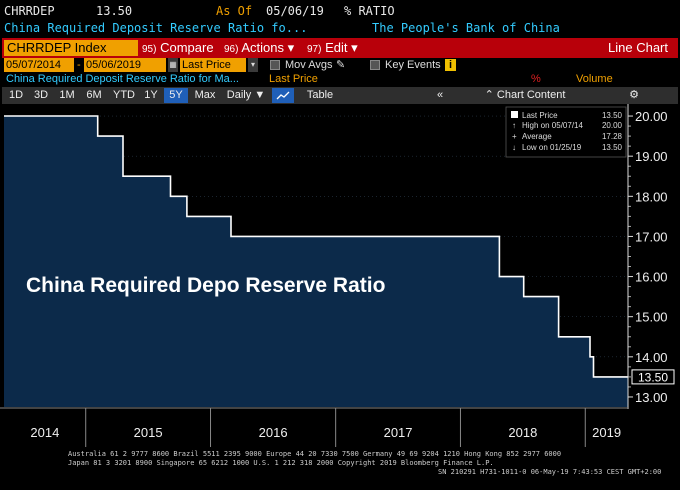 The image size is (680, 490). What do you see at coordinates (94, 95) in the screenshot?
I see `period-button-6m: 6M` at bounding box center [94, 95].